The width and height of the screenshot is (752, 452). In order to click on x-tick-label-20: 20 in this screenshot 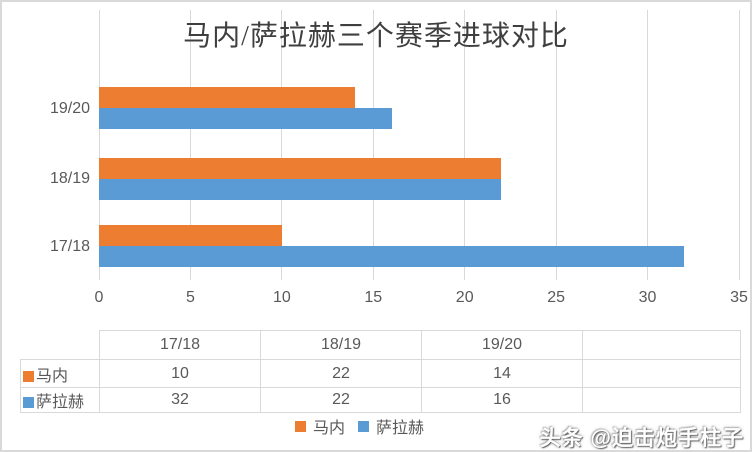, I will do `click(464, 297)`.